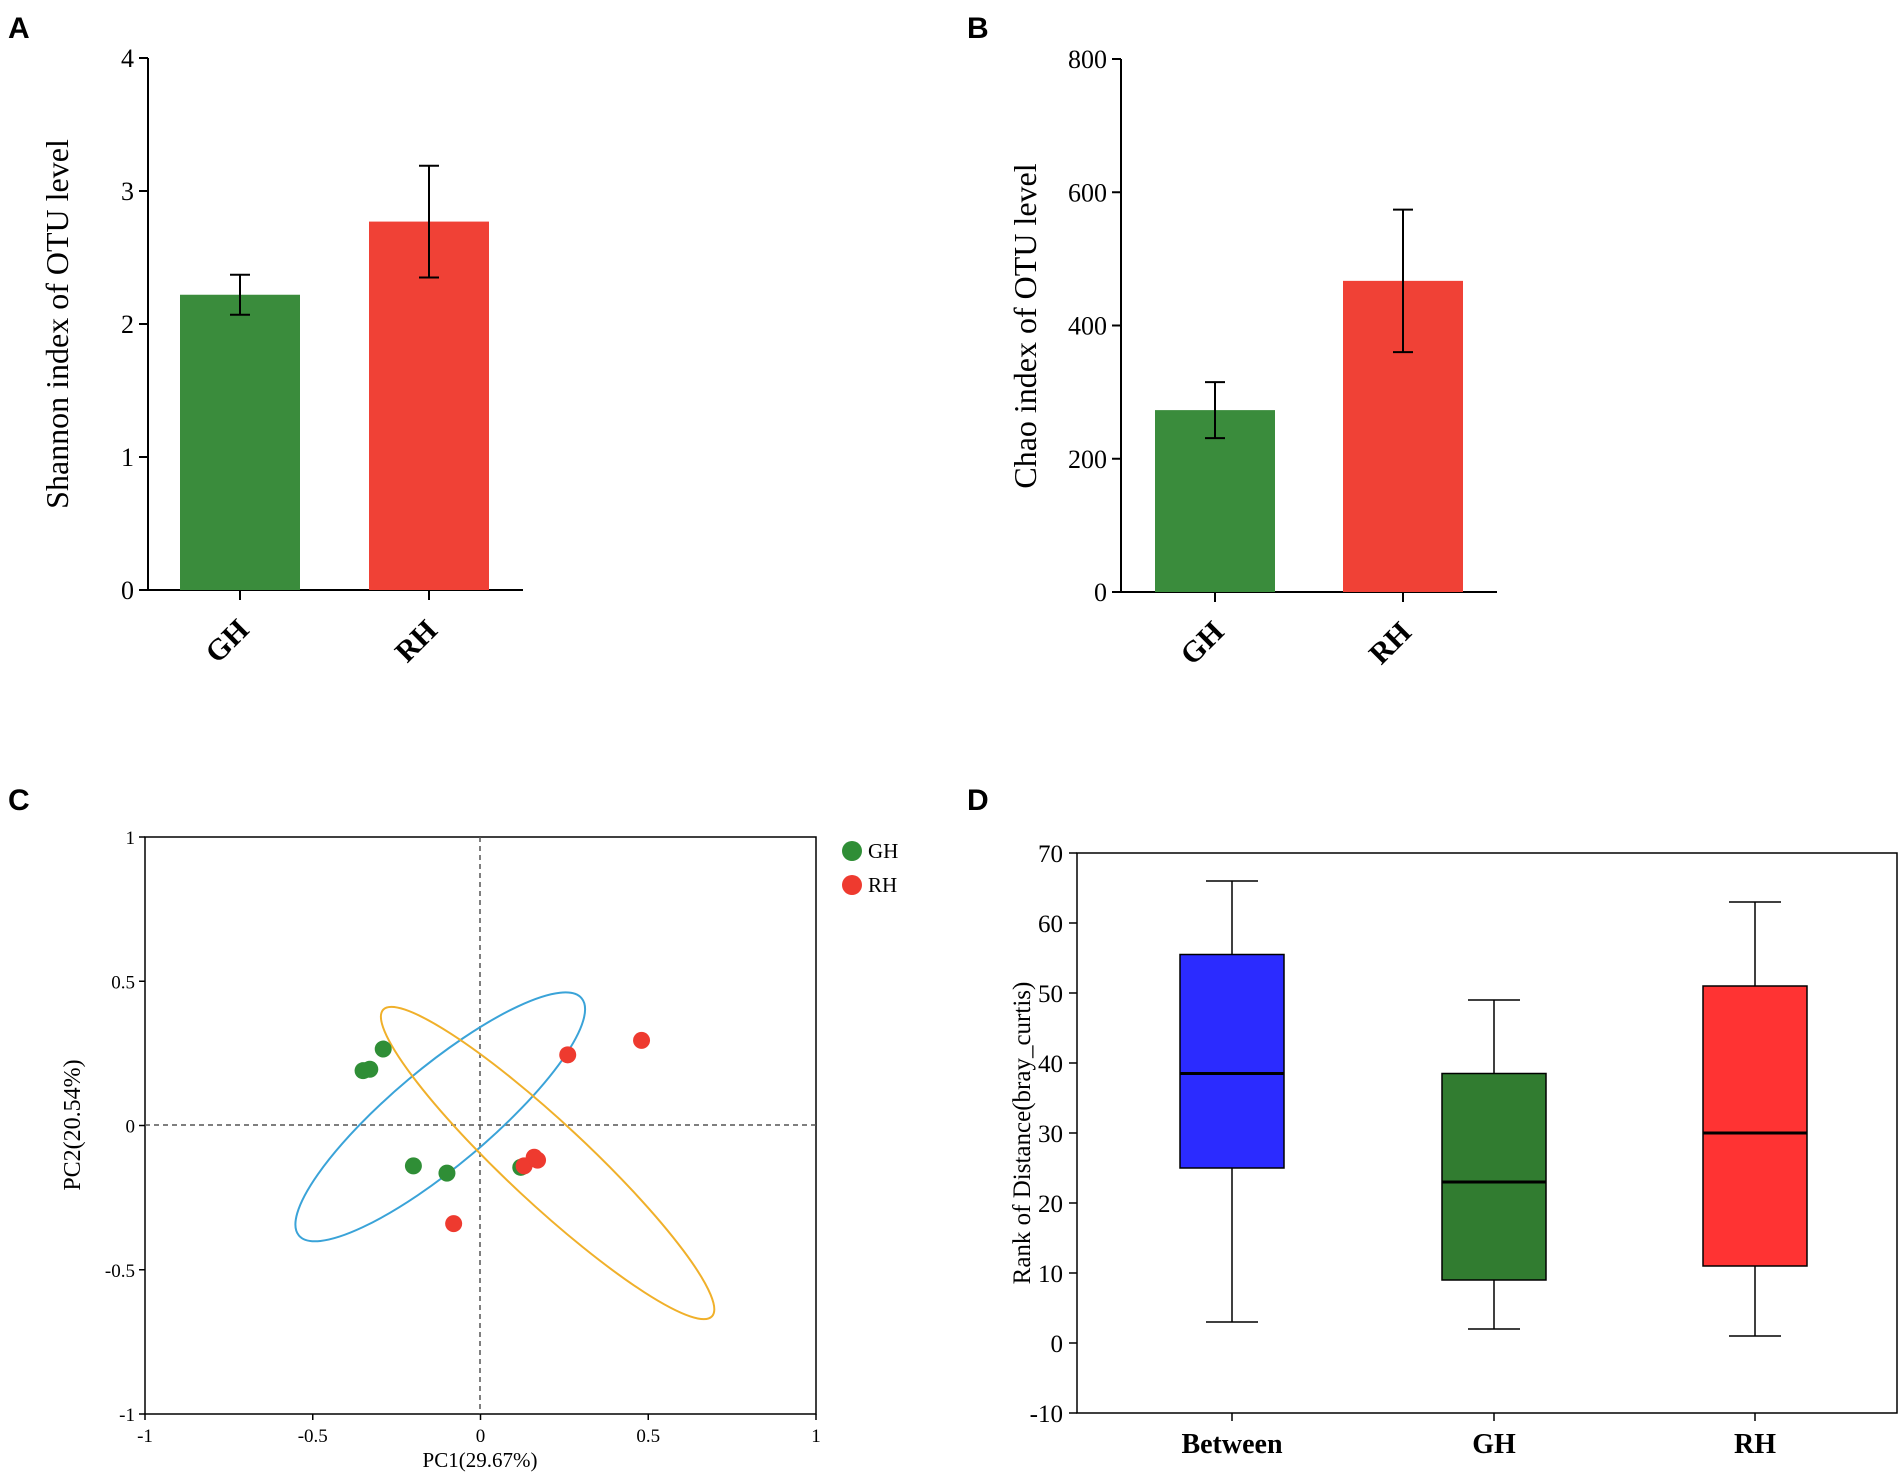  I want to click on panel-a-label: A, so click(19, 28).